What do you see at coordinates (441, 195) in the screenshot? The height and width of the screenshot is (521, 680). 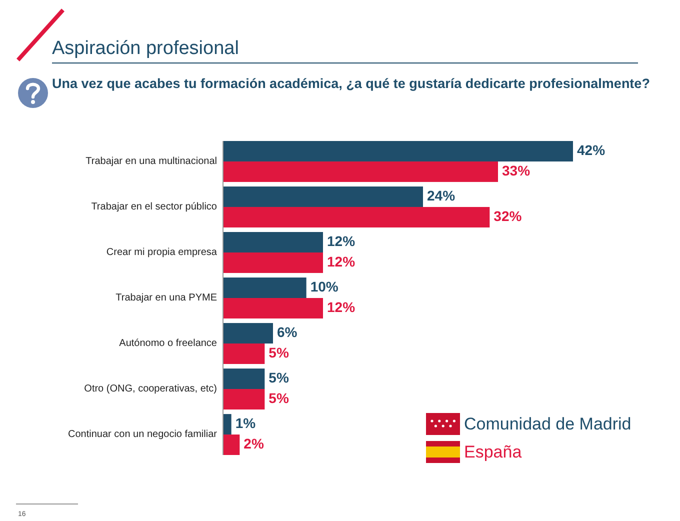 I see `data-label: 24%` at bounding box center [441, 195].